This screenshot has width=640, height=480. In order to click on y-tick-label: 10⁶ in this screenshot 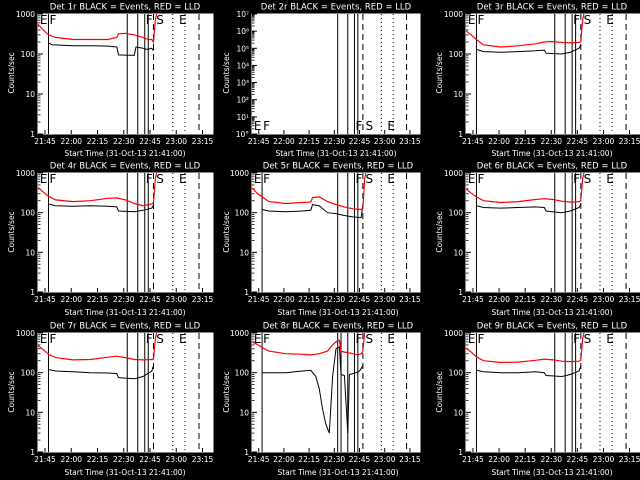, I will do `click(242, 31)`.